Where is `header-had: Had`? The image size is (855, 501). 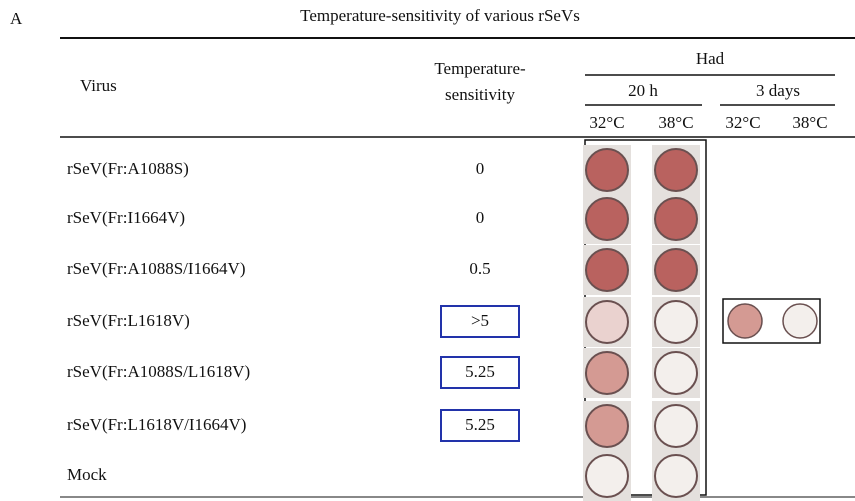
header-had: Had is located at coordinates (710, 58).